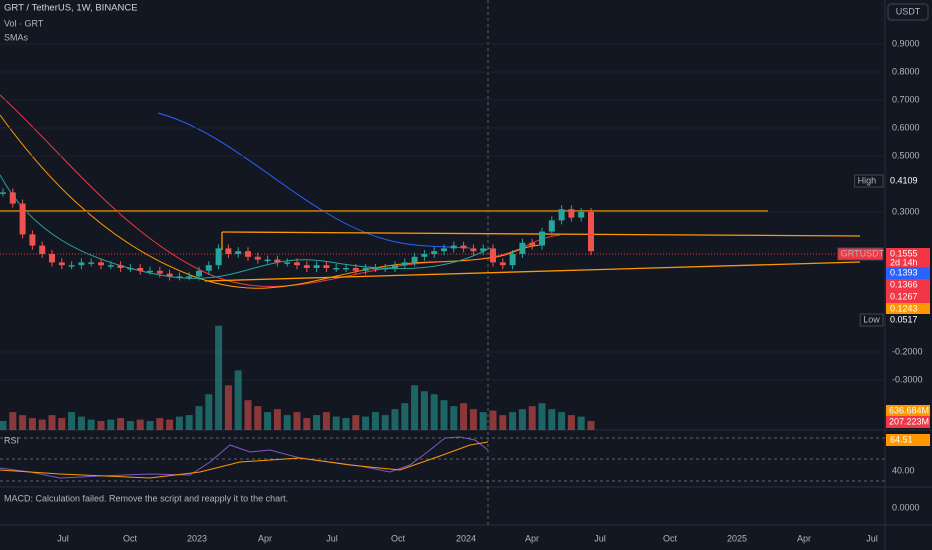 The width and height of the screenshot is (932, 550). Describe the element at coordinates (904, 284) in the screenshot. I see `price-tag: 0.1366` at that location.